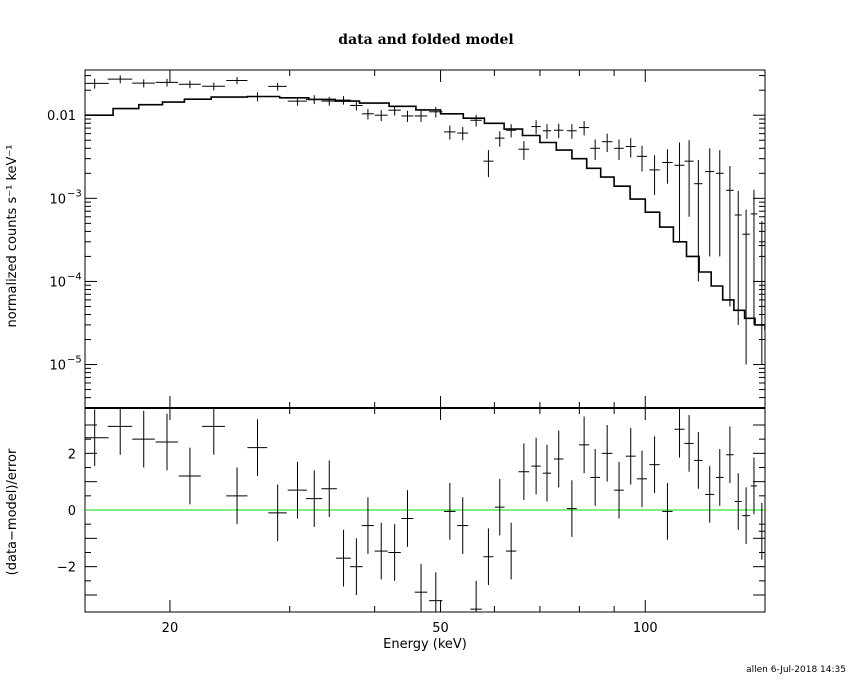  I want to click on top-y-axis-label: normalized counts s⁻¹ keV⁻¹, so click(12, 236).